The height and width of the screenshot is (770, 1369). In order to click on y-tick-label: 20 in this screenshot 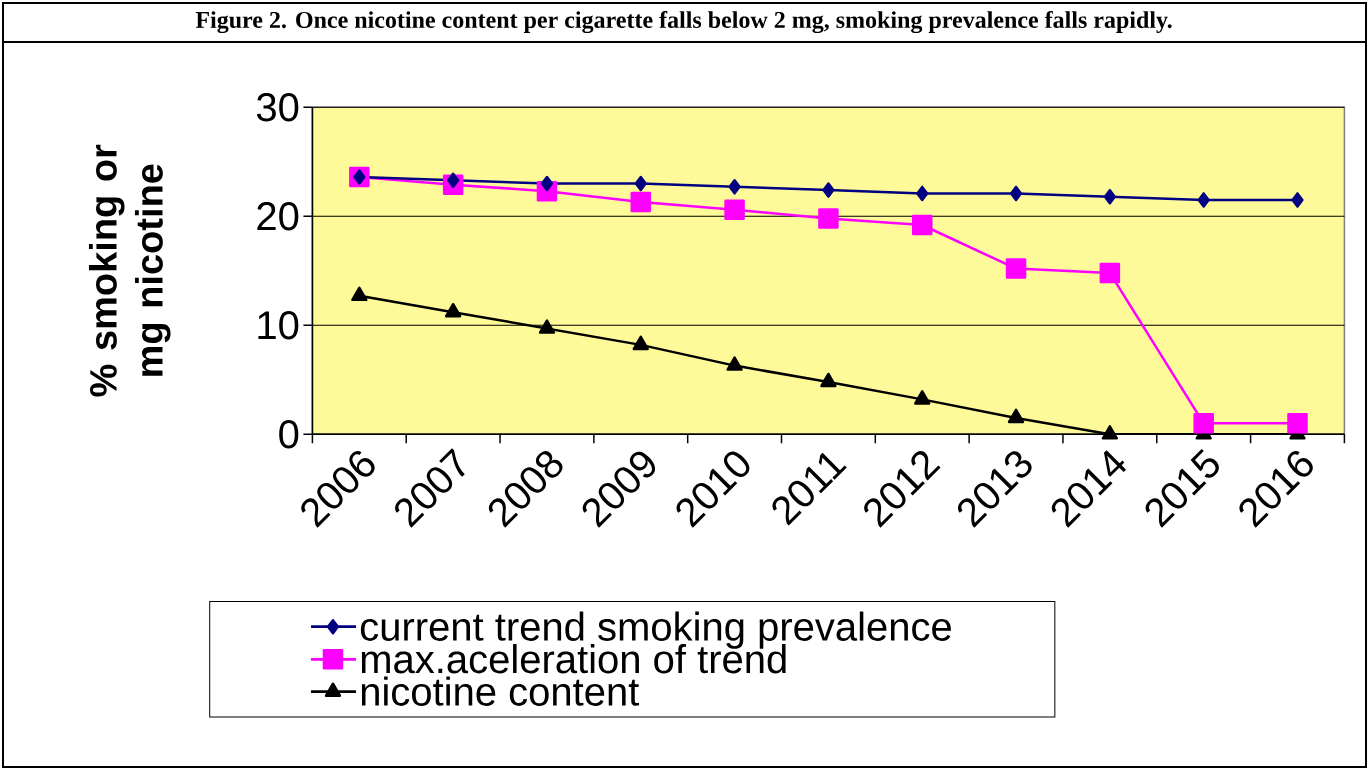, I will do `click(278, 216)`.